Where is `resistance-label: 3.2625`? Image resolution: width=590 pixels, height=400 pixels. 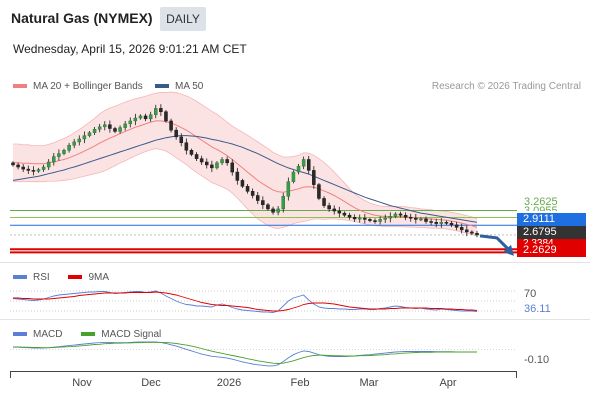
resistance-label: 3.2625 is located at coordinates (541, 202).